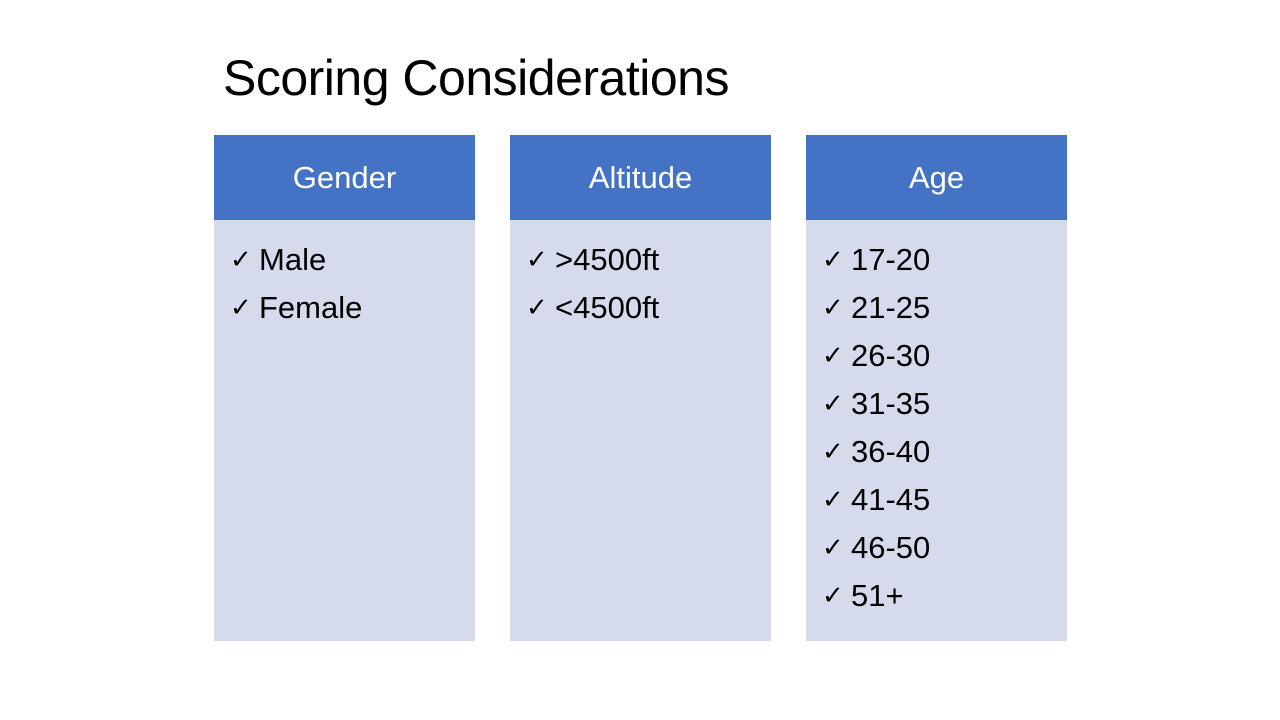 The width and height of the screenshot is (1280, 720). I want to click on column-body-altitude: ✓ >4500ft ✓ <4500ft, so click(640, 430).